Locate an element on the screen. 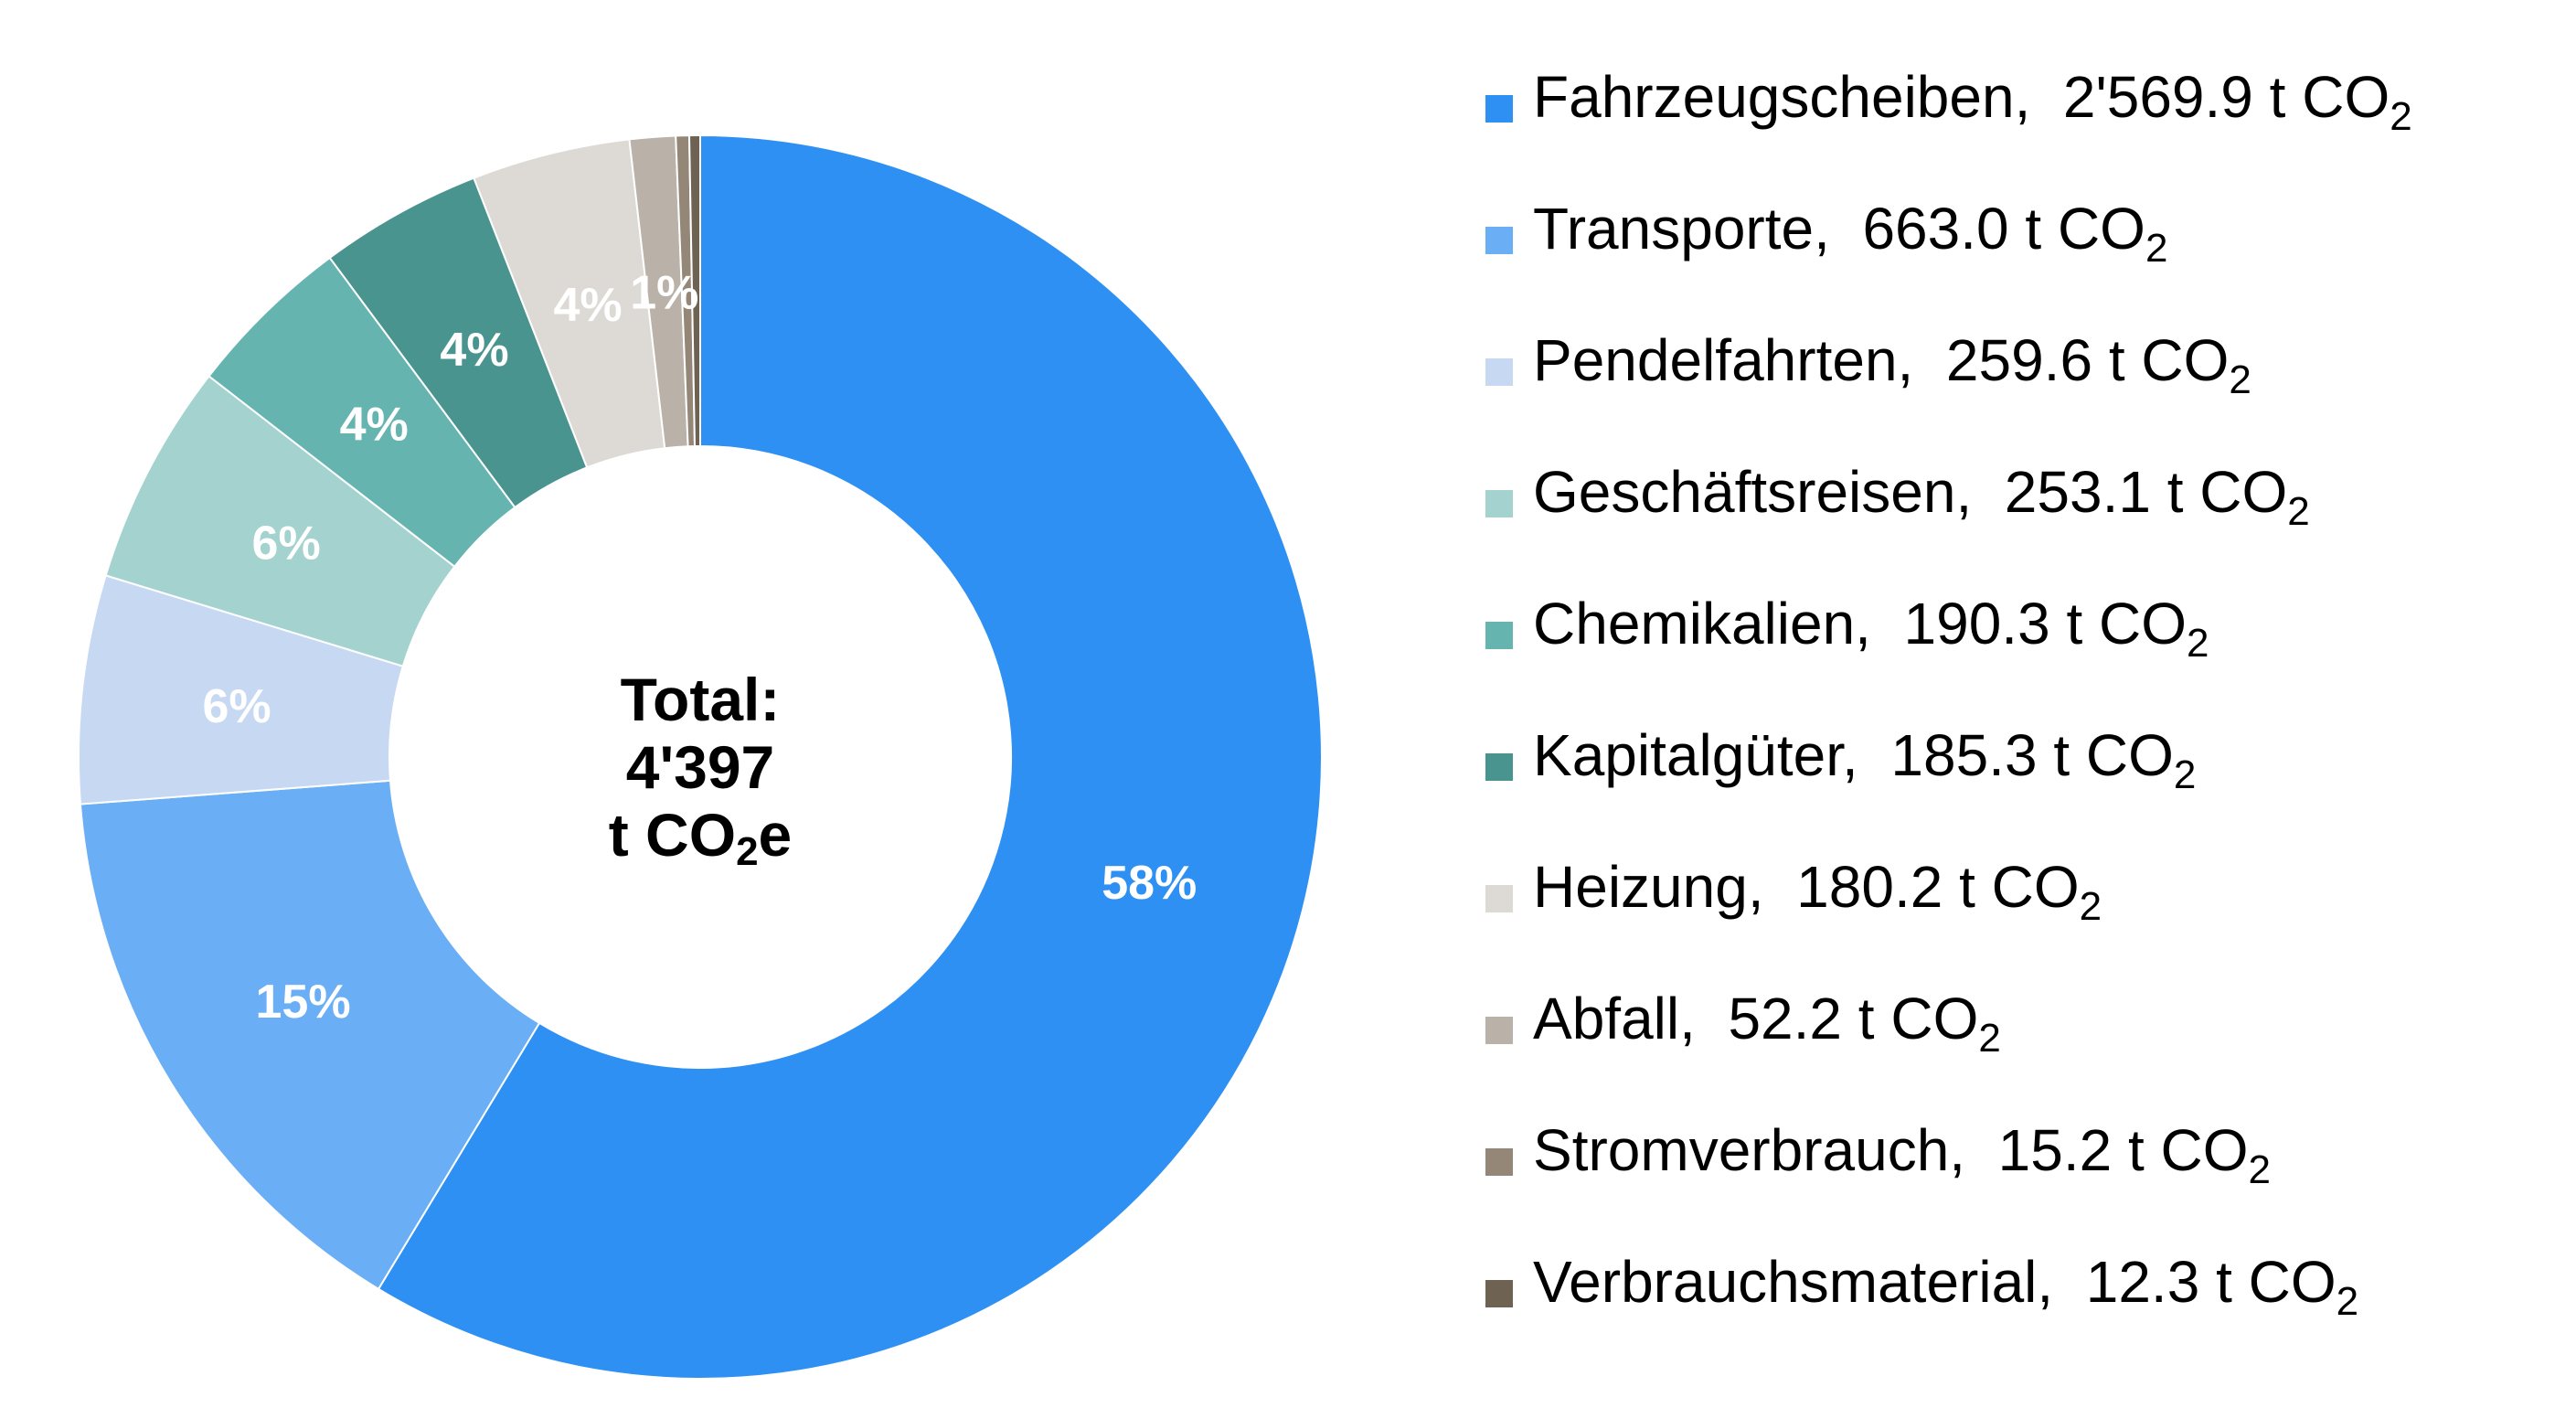 The image size is (2576, 1408). legend-unit-1: t CO2 is located at coordinates (2096, 233).